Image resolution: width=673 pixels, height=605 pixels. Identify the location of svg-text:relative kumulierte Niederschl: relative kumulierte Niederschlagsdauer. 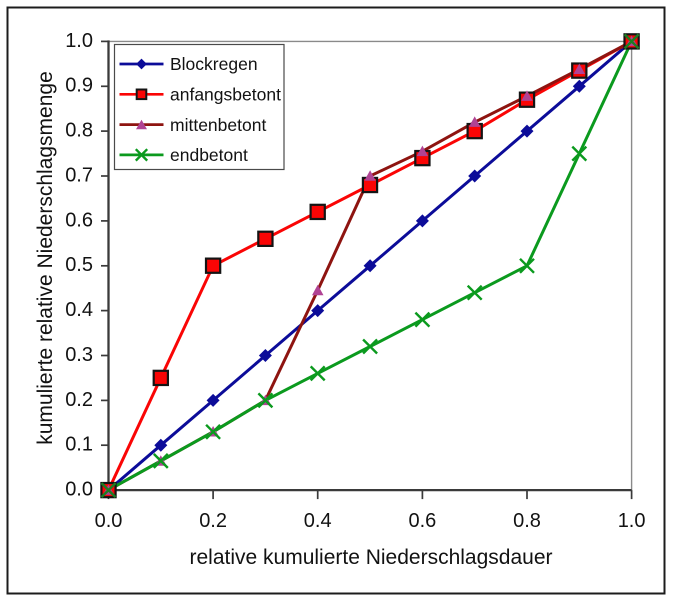
(370, 557).